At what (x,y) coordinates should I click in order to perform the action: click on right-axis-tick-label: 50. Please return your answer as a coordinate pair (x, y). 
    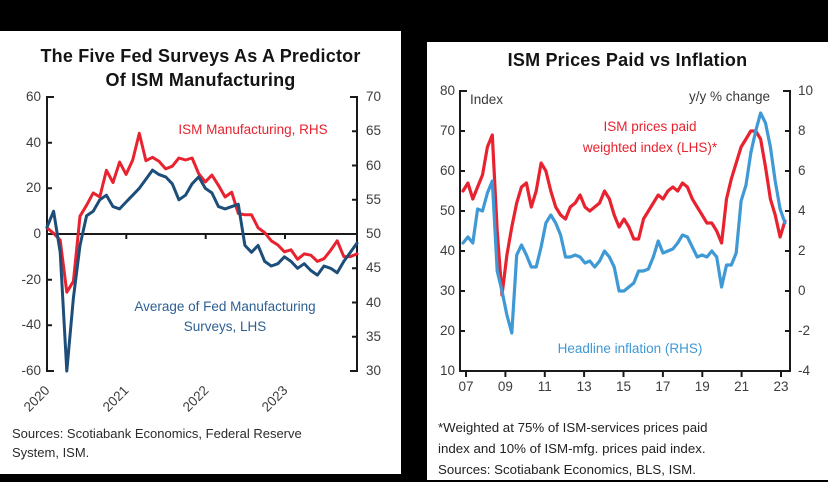
    Looking at the image, I should click on (374, 233).